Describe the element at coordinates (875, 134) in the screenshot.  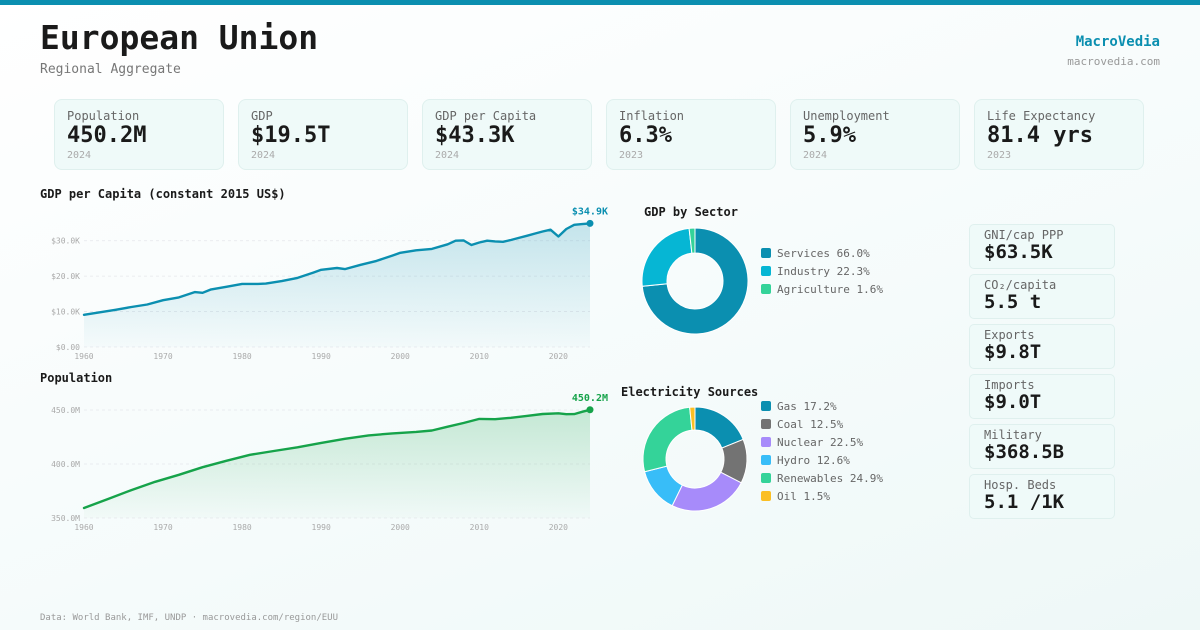
I see `kpi-card-unemployment: Unemployment 5.9% 2024` at that location.